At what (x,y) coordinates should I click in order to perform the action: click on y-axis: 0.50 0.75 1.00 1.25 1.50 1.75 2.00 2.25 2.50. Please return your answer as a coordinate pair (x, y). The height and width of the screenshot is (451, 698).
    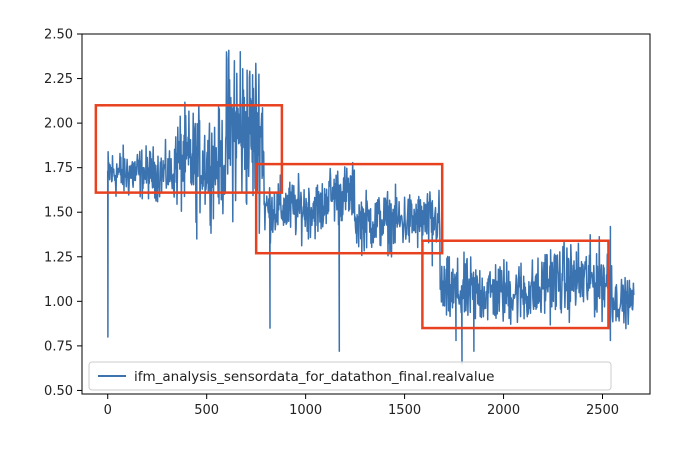
    Looking at the image, I should click on (63, 213).